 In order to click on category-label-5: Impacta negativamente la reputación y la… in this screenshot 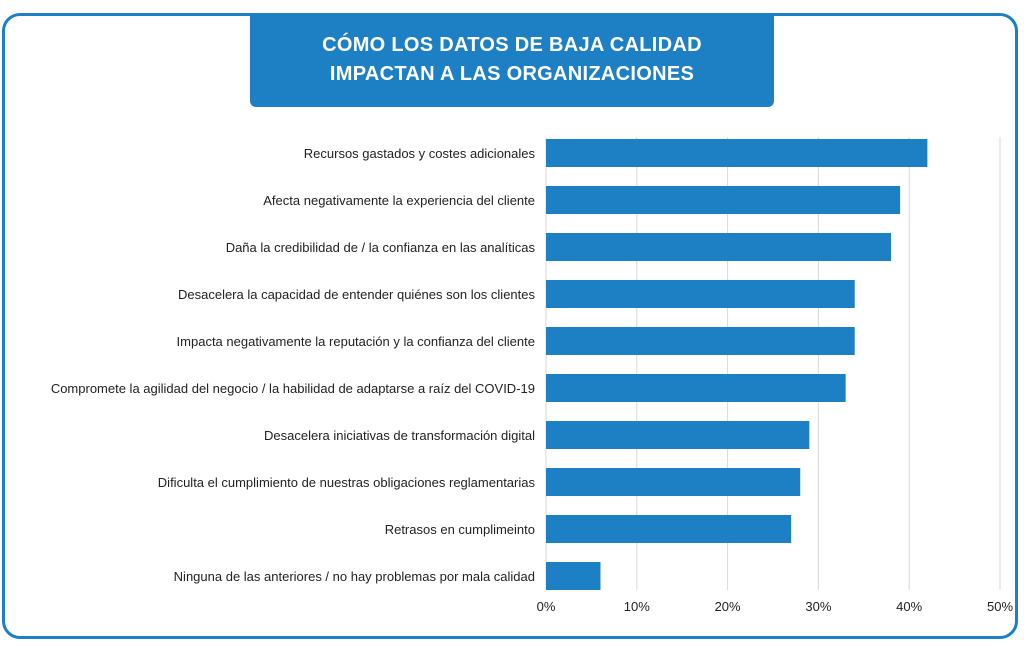, I will do `click(356, 341)`.